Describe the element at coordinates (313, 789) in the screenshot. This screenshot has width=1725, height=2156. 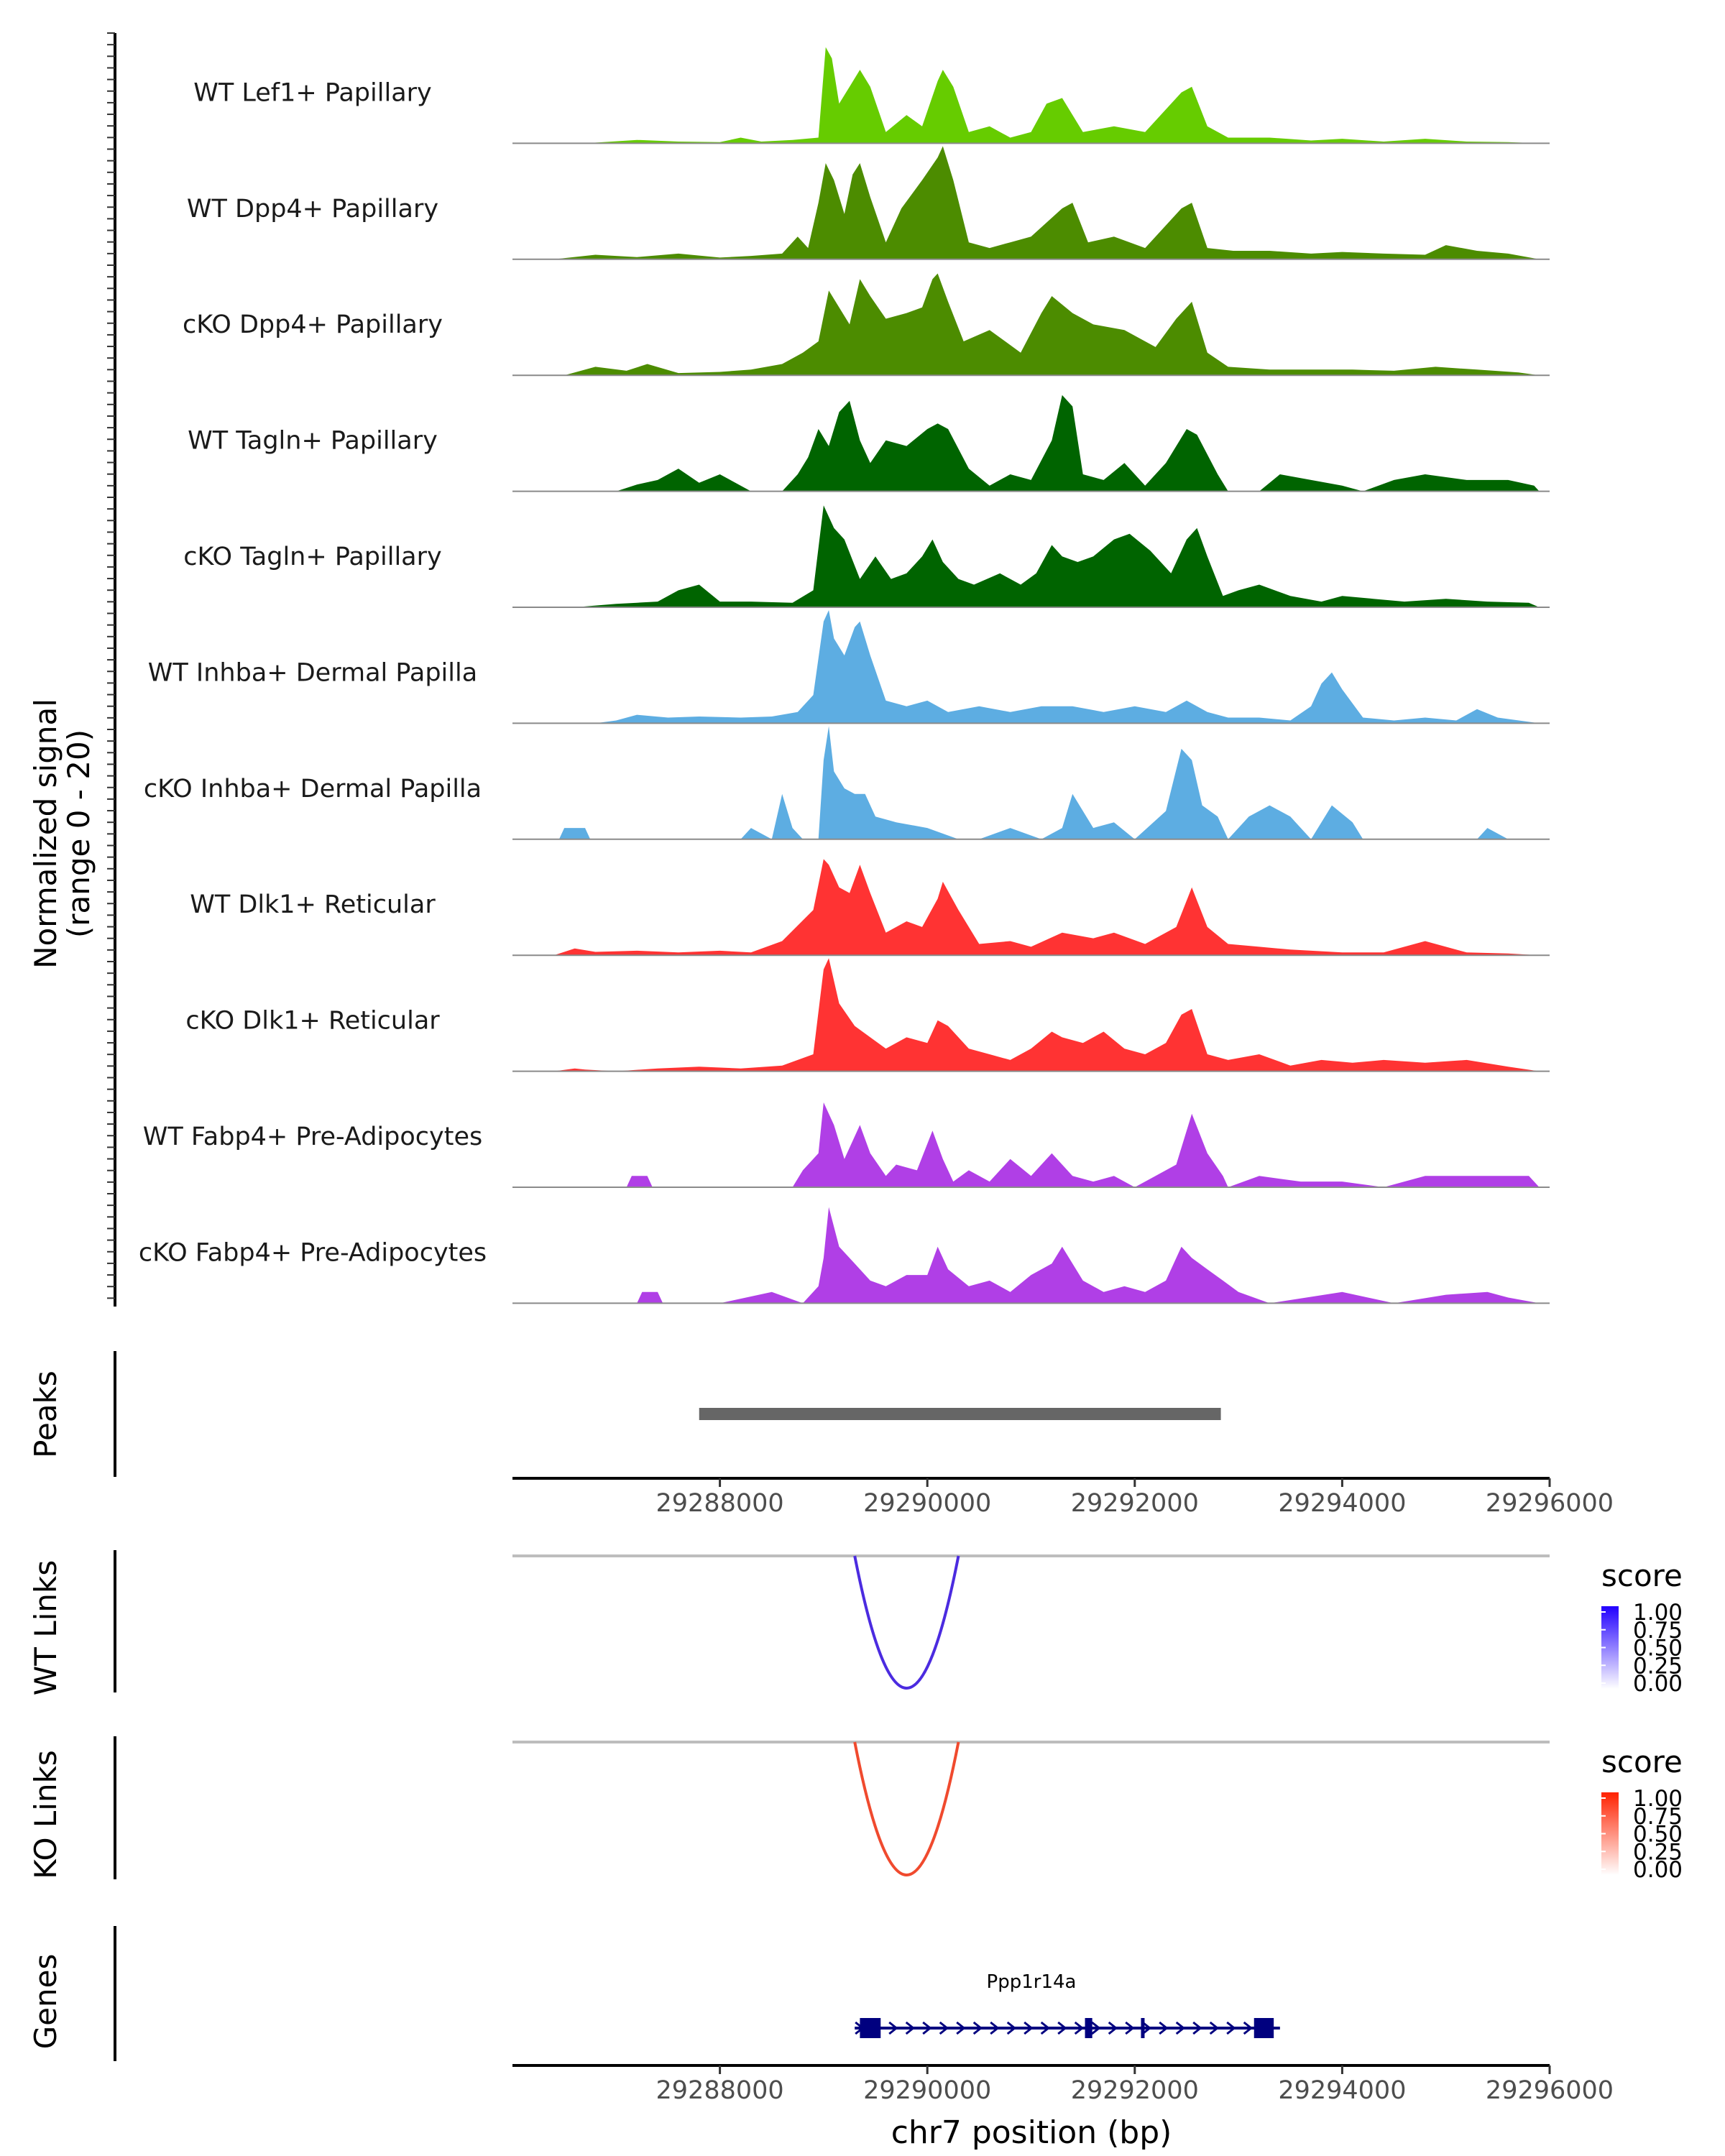
I see `track-label-7: cKO Inhba+ Dermal Papilla` at that location.